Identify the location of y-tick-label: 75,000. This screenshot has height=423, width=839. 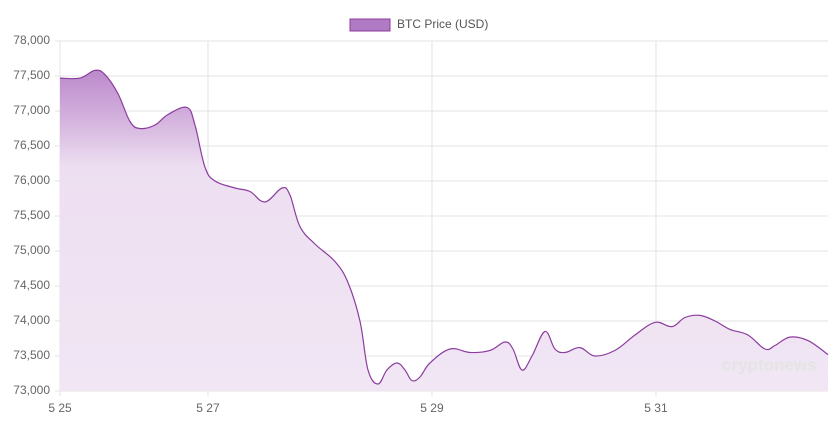
(31, 250).